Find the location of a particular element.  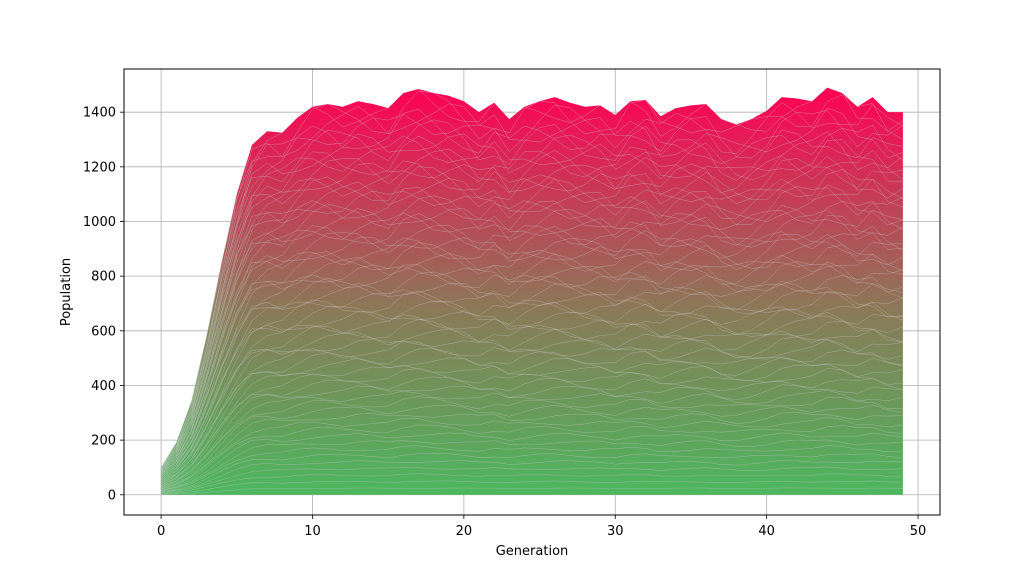

y-tick-label: 0 is located at coordinates (112, 495).